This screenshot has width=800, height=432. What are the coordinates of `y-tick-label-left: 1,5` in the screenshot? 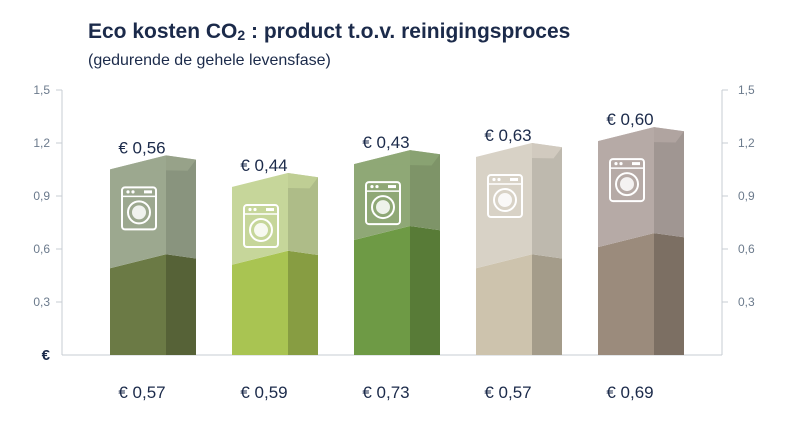 It's located at (41, 90).